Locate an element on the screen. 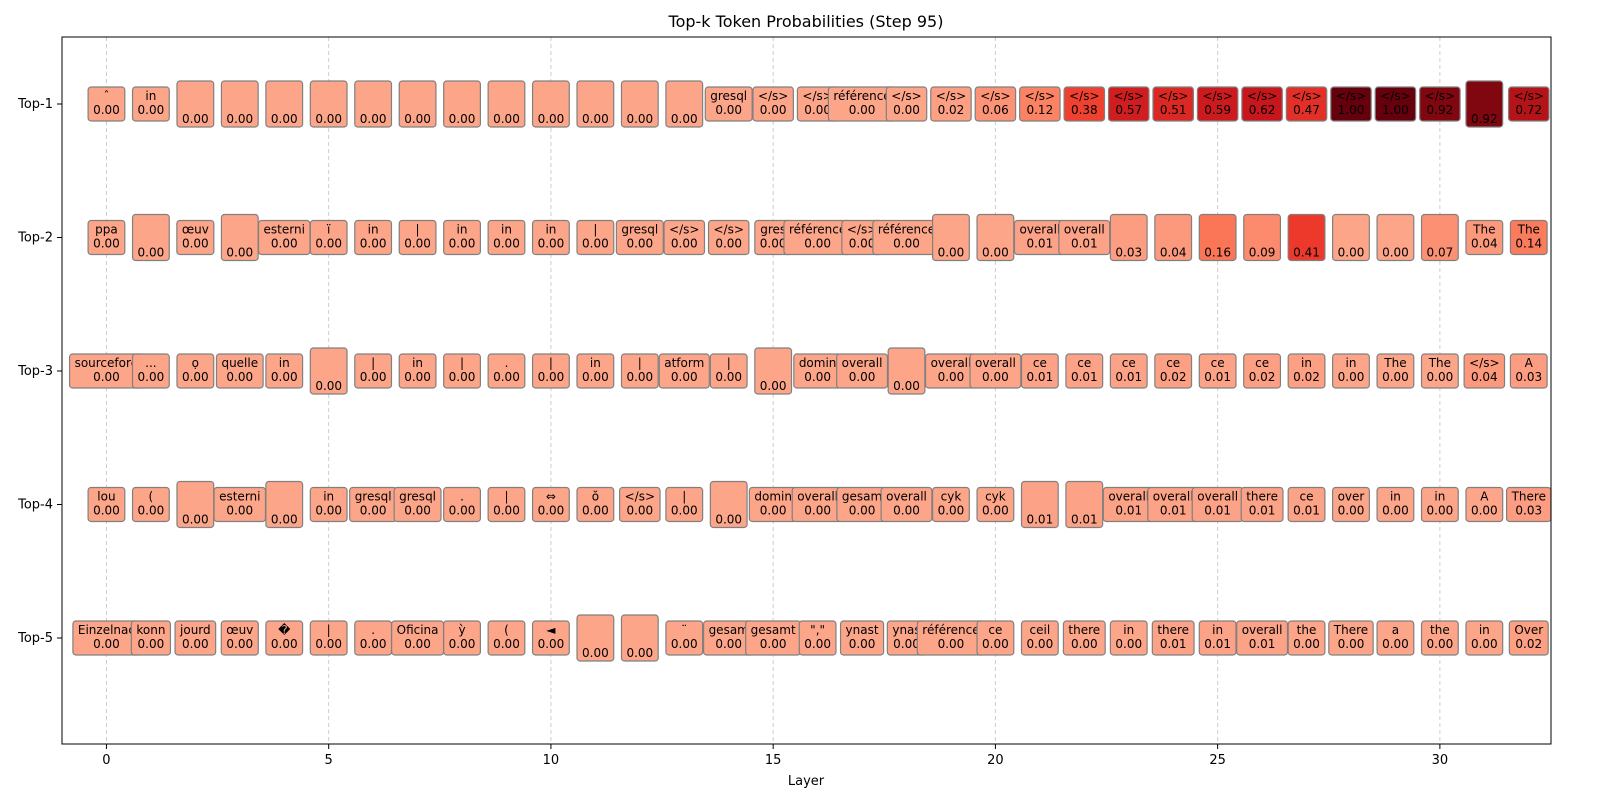 Image resolution: width=1600 pixels, height=800 pixels. y-tick-label: Top-5 is located at coordinates (35, 638).